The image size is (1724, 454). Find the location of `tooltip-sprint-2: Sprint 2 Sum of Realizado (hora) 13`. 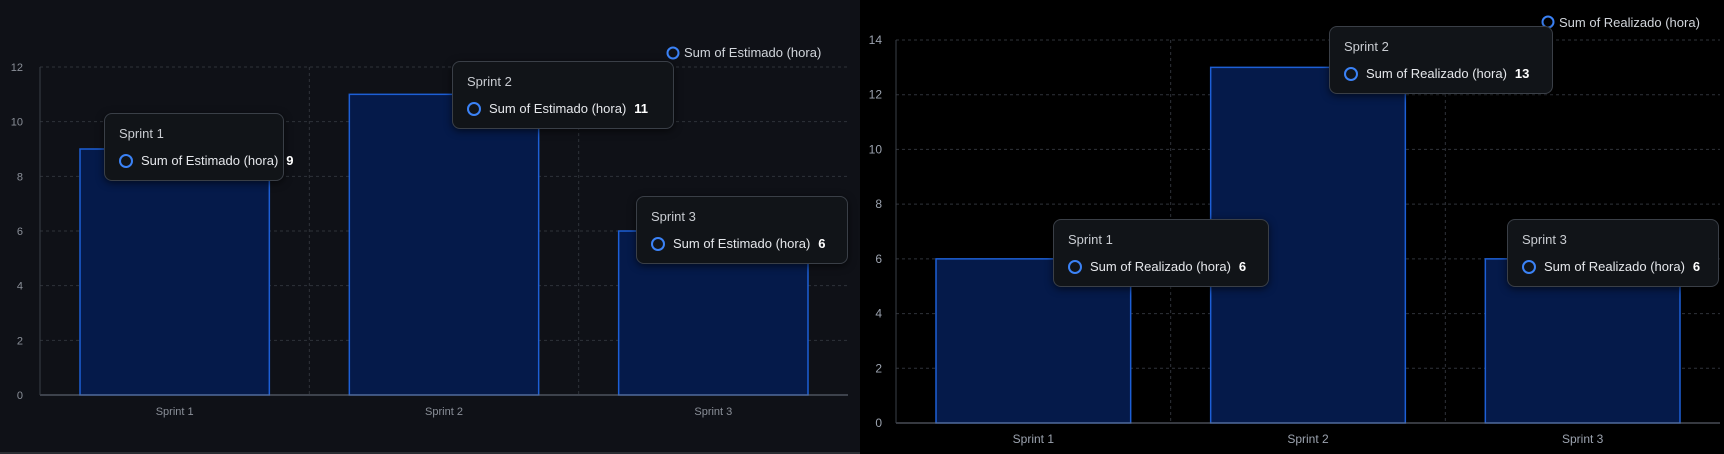

tooltip-sprint-2: Sprint 2 Sum of Realizado (hora) 13 is located at coordinates (1441, 60).